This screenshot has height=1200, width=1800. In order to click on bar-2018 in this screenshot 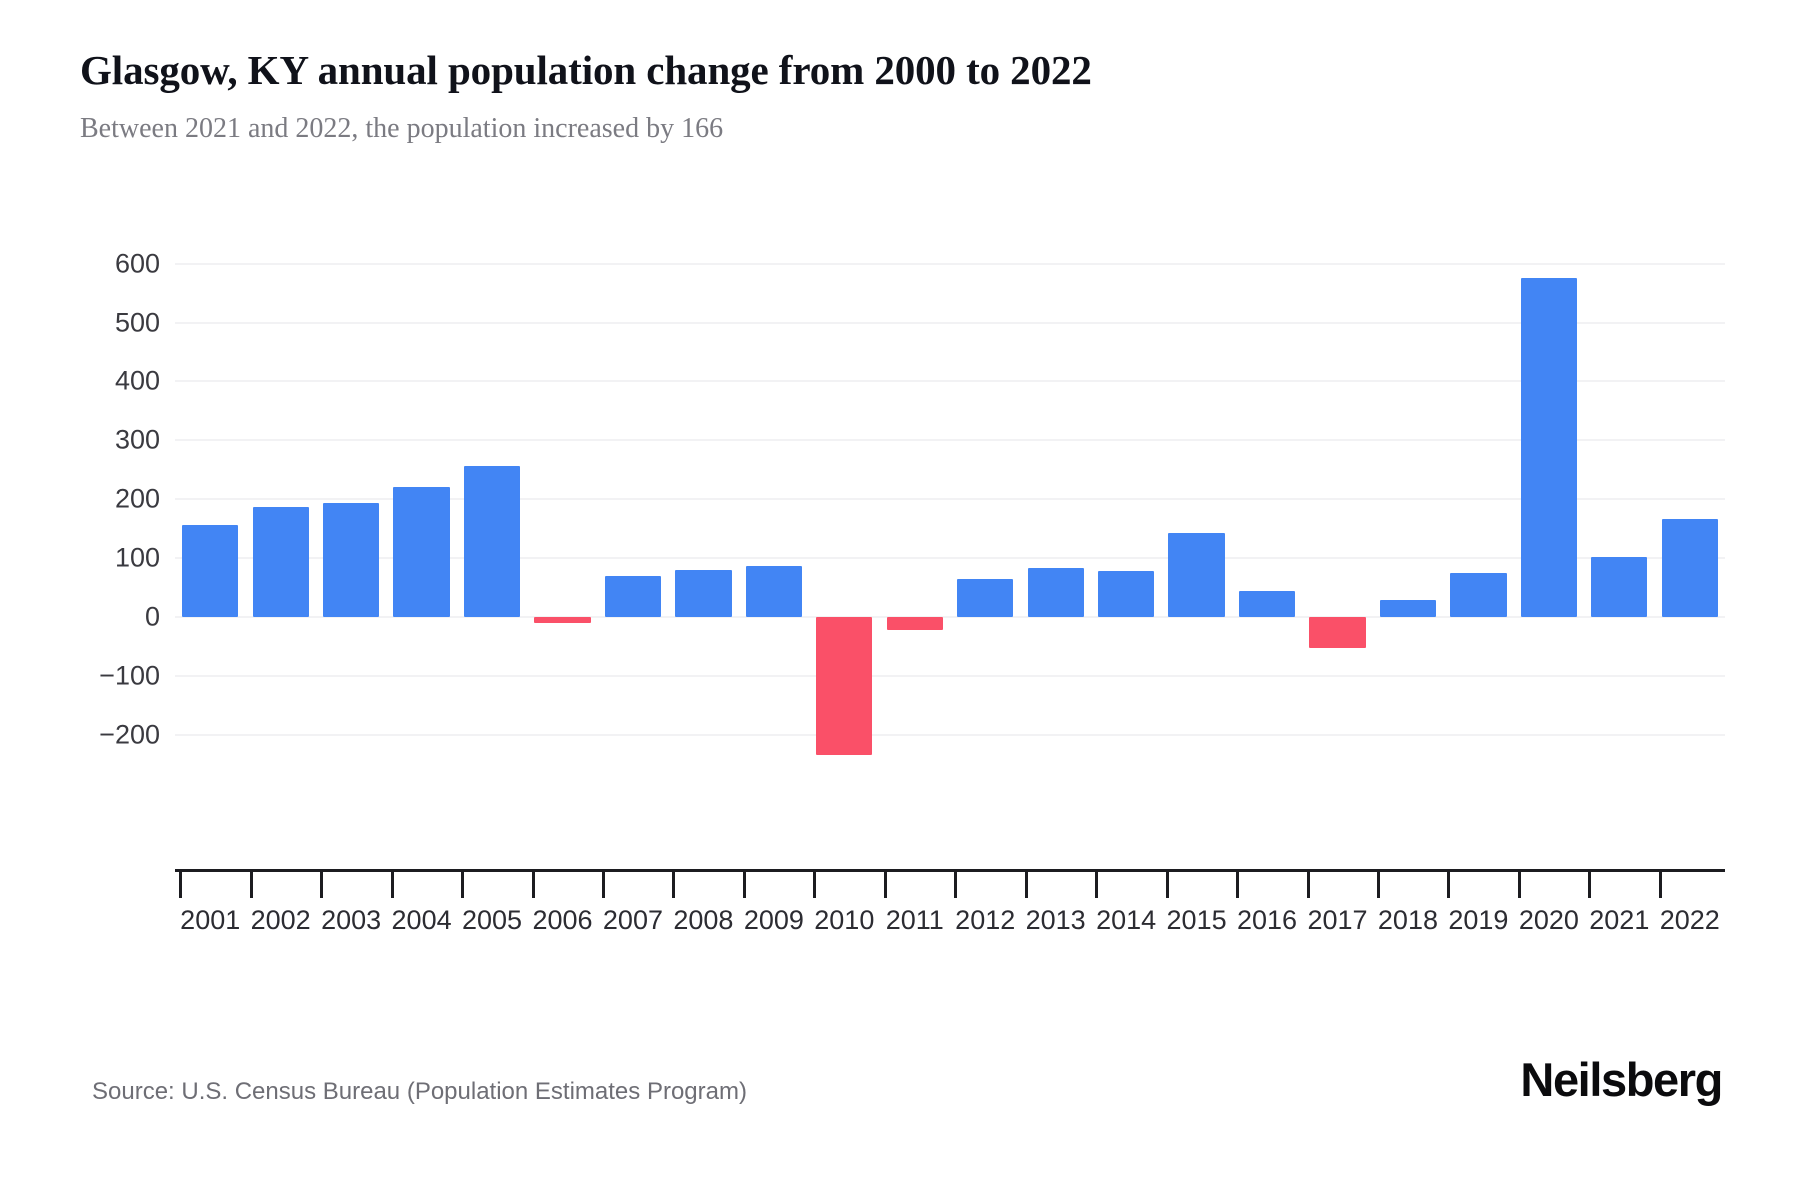, I will do `click(1408, 608)`.